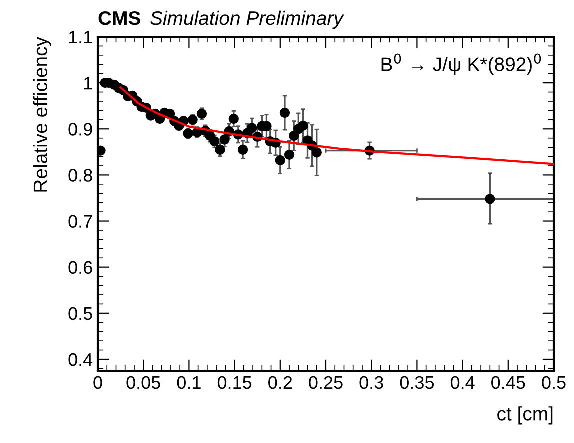 The image size is (574, 443). What do you see at coordinates (143, 383) in the screenshot?
I see `x-tick-label: 0.05` at bounding box center [143, 383].